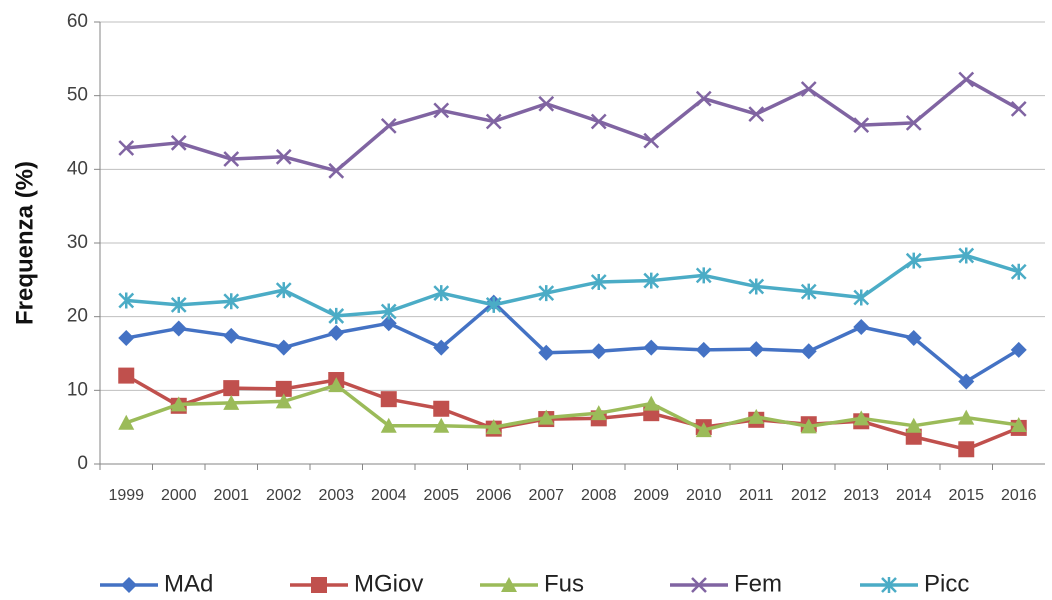  I want to click on legend-item: Fus, so click(532, 583).